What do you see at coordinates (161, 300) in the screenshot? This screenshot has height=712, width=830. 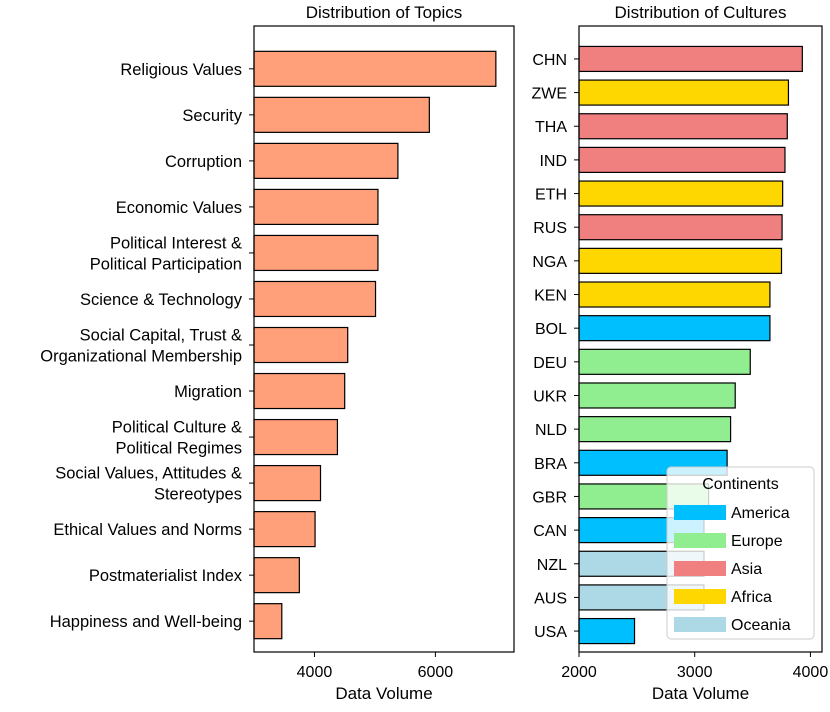 I see `topics-category-label: Science & Technology` at bounding box center [161, 300].